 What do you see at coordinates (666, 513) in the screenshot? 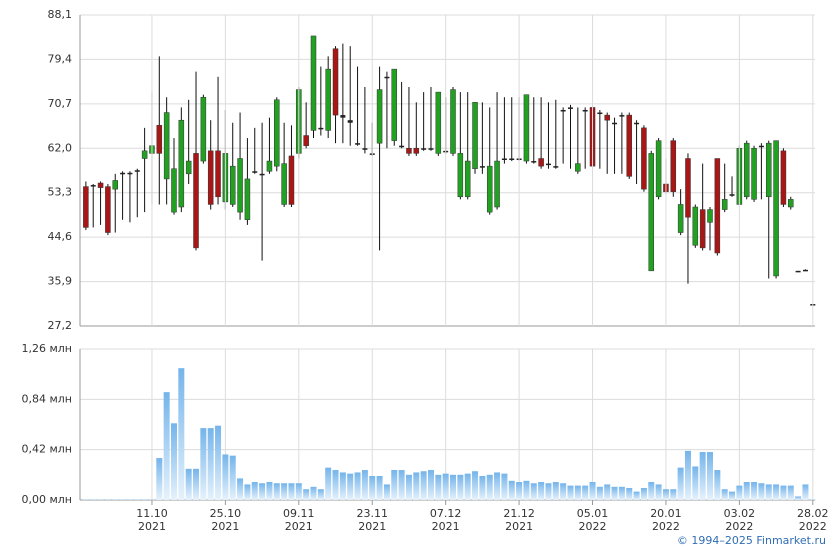
I see `x-tick-label: 20.01` at bounding box center [666, 513].